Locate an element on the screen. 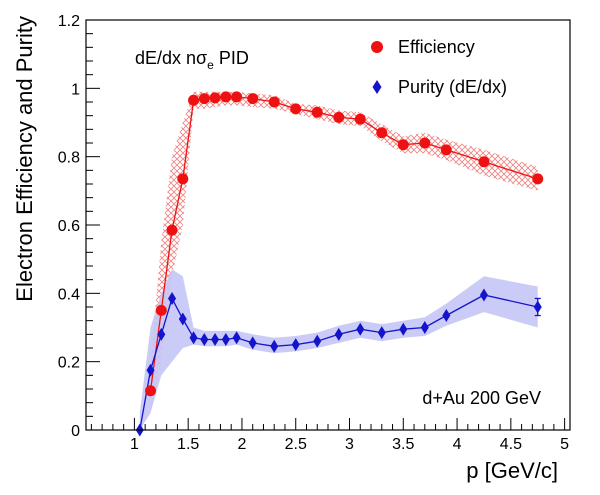 This screenshot has width=600, height=495. x-tick-label: 1.5 is located at coordinates (188, 444).